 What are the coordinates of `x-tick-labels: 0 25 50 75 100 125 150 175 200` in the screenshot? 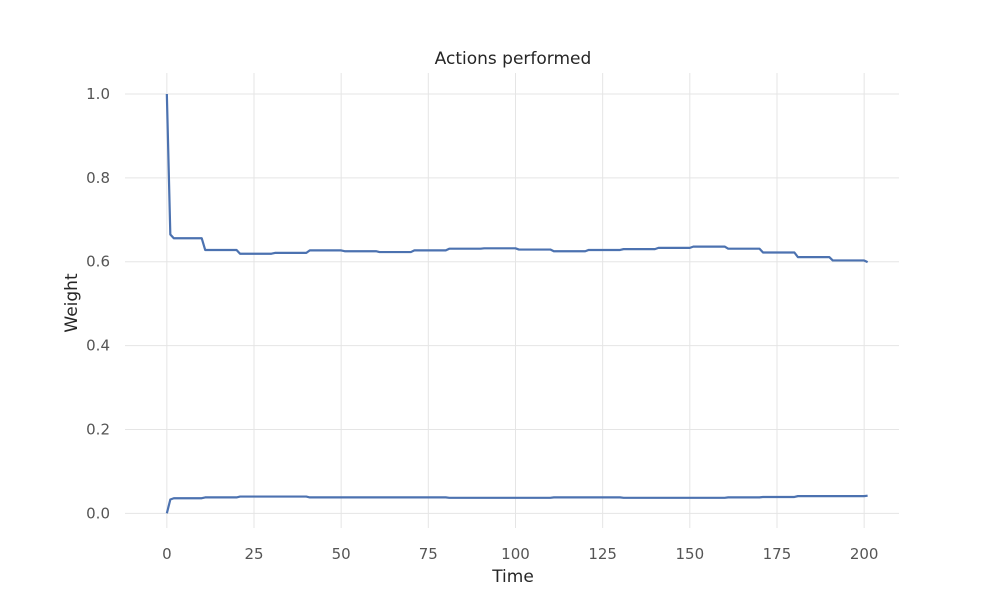 It's located at (520, 554).